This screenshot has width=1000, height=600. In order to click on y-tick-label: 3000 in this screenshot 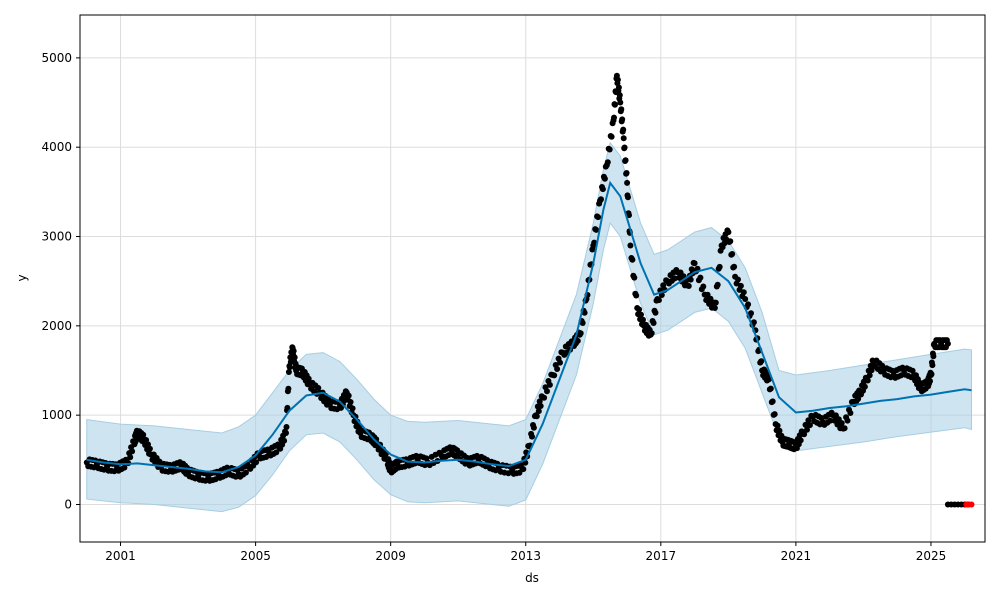, I will do `click(56, 237)`.